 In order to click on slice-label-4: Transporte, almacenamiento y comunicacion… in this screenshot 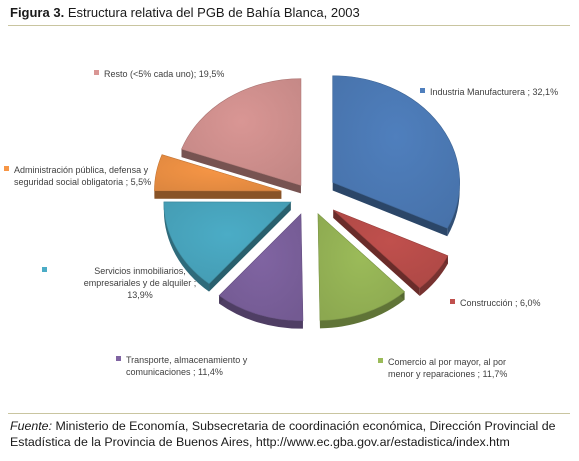, I will do `click(187, 366)`.